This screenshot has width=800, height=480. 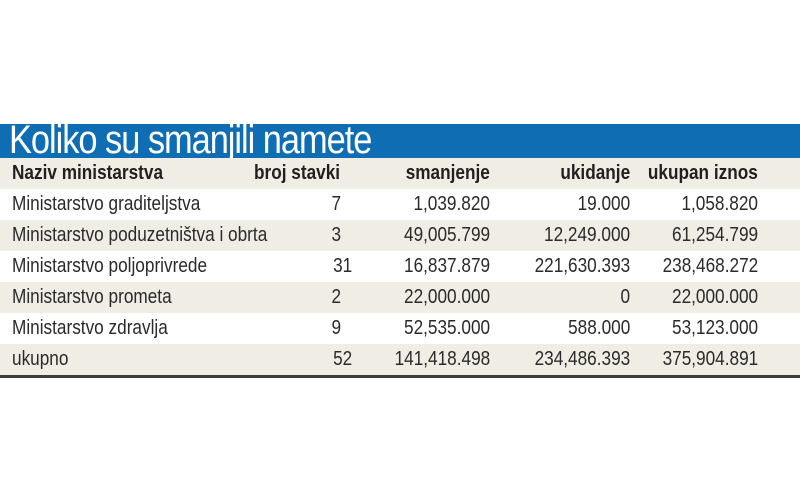 I want to click on ministry-name: Ministarstvo prometa, so click(x=92, y=297).